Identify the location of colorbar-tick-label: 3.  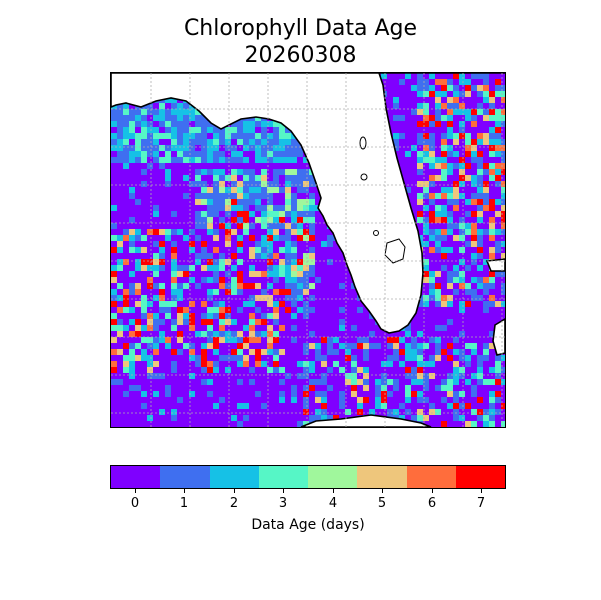
(283, 503).